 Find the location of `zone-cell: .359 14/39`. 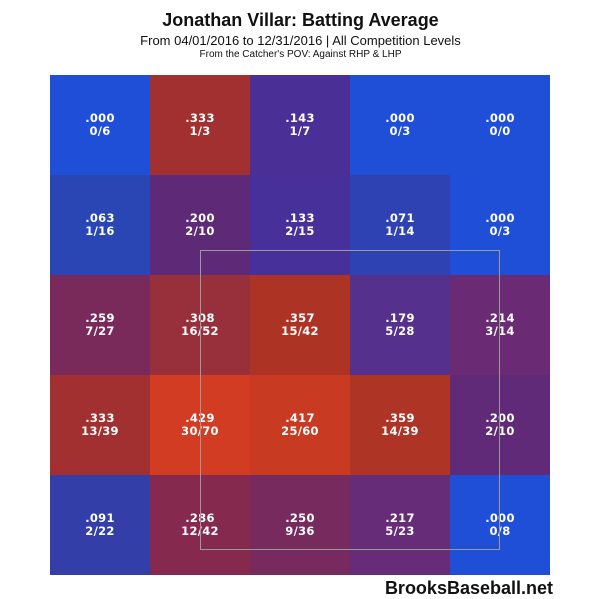

zone-cell: .359 14/39 is located at coordinates (400, 425).